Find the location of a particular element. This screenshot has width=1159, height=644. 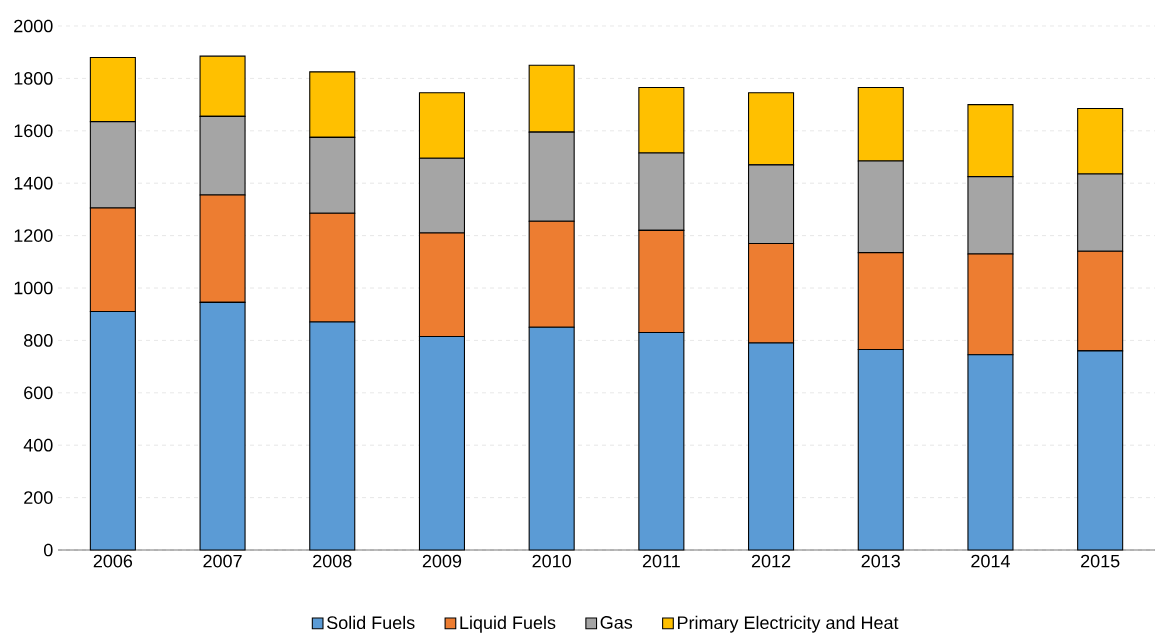

y-tick-label: 1200 is located at coordinates (33, 235).